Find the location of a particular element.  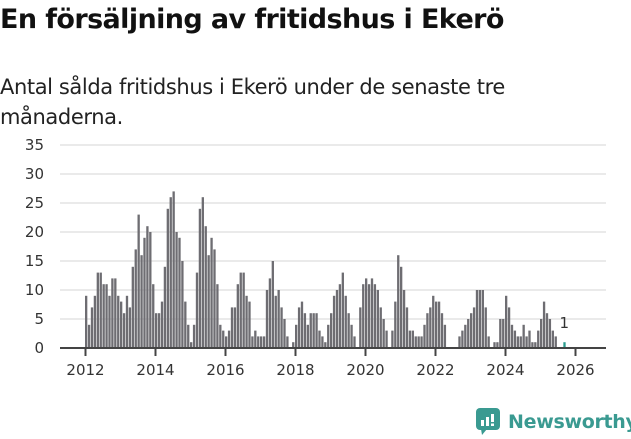

y-axis-ticks: 0 5 10 15 20 25 30 35 is located at coordinates (34, 246).